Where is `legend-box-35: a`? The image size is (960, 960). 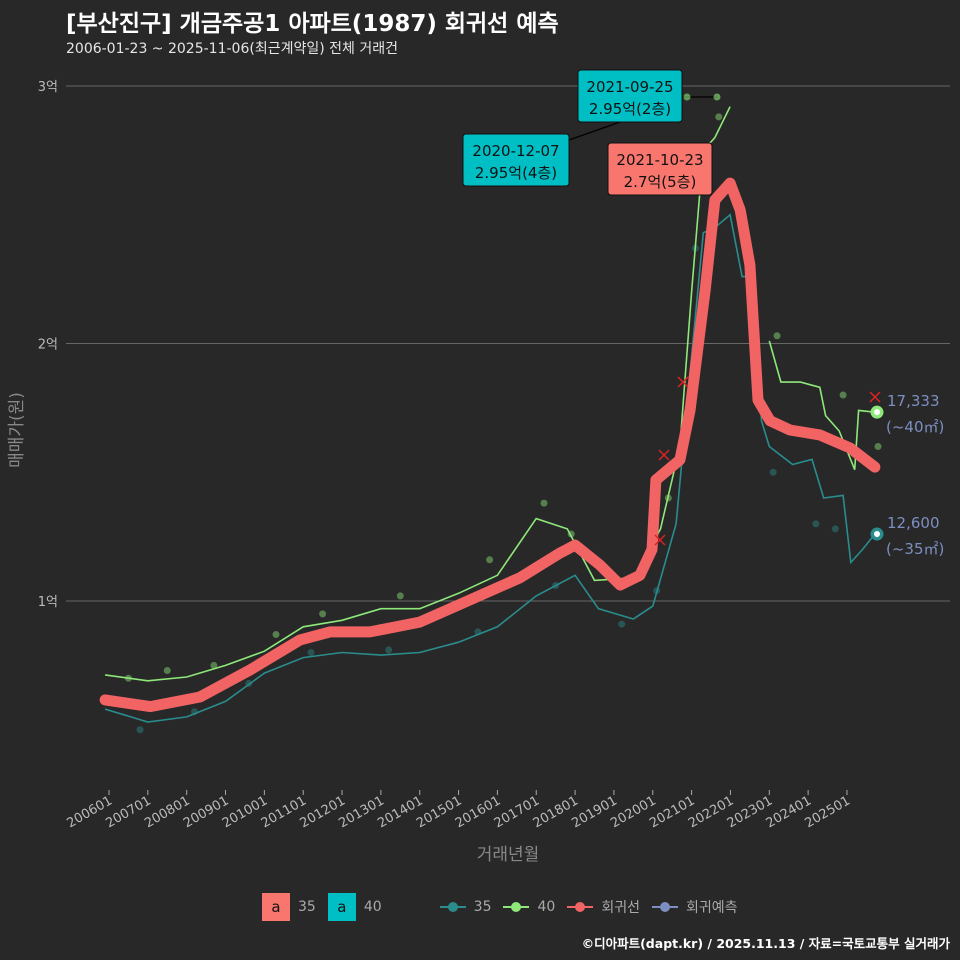
legend-box-35: a is located at coordinates (276, 907).